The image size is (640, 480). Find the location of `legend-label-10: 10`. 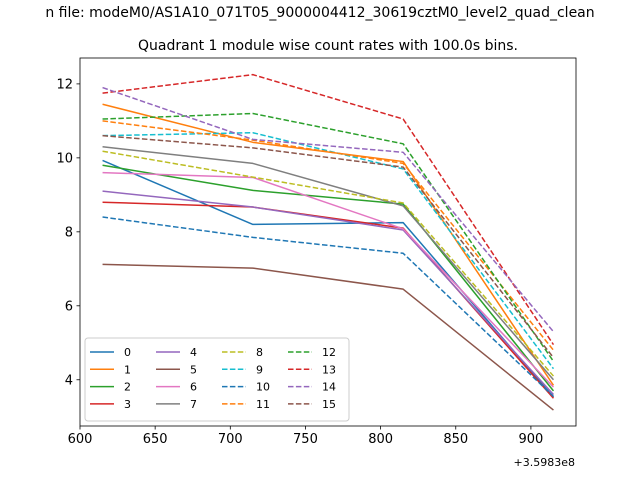

legend-label-10: 10 is located at coordinates (263, 387).